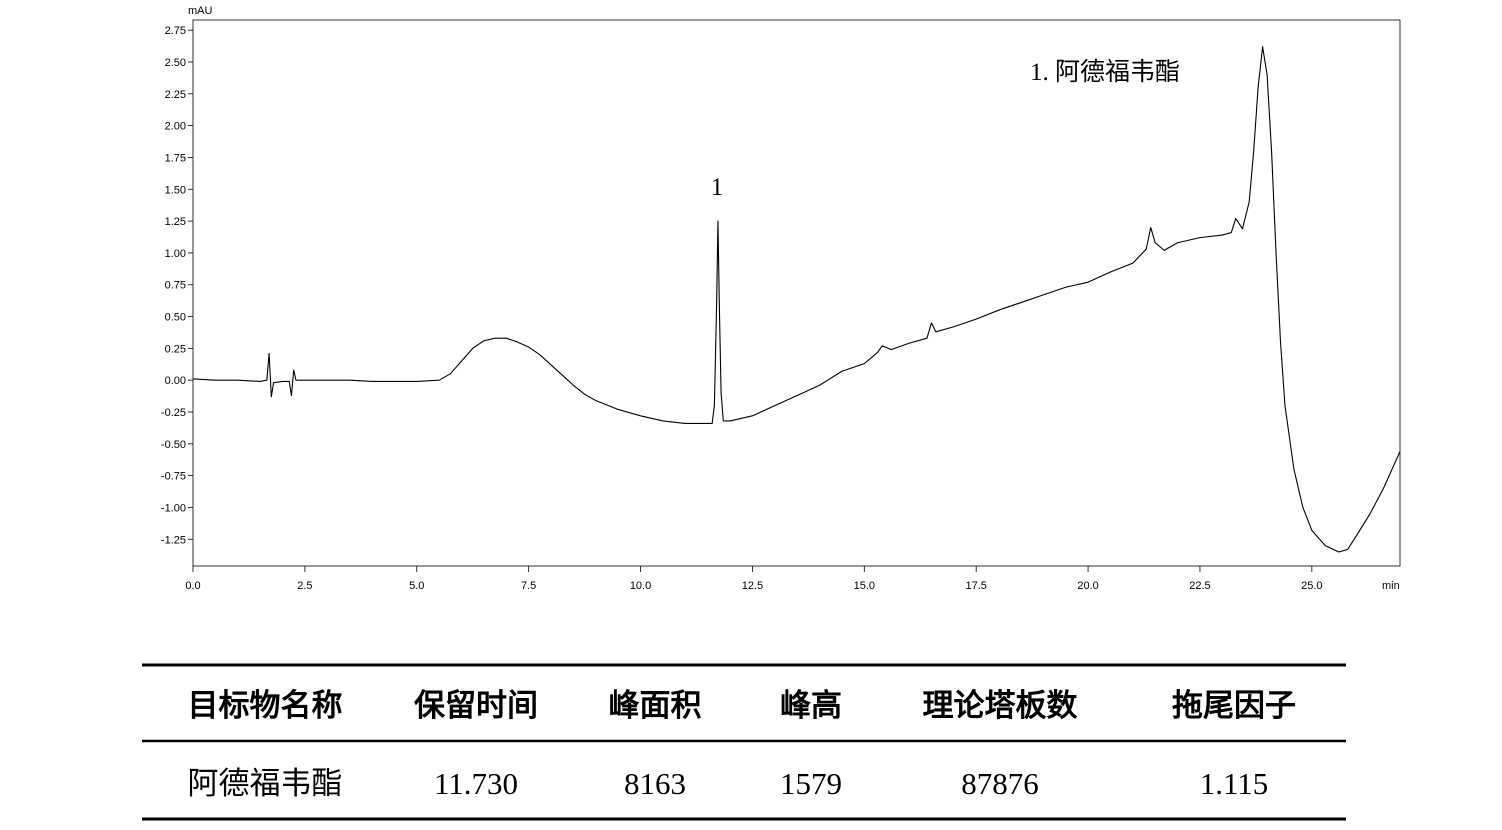  I want to click on table-cell: 1.115, so click(1234, 783).